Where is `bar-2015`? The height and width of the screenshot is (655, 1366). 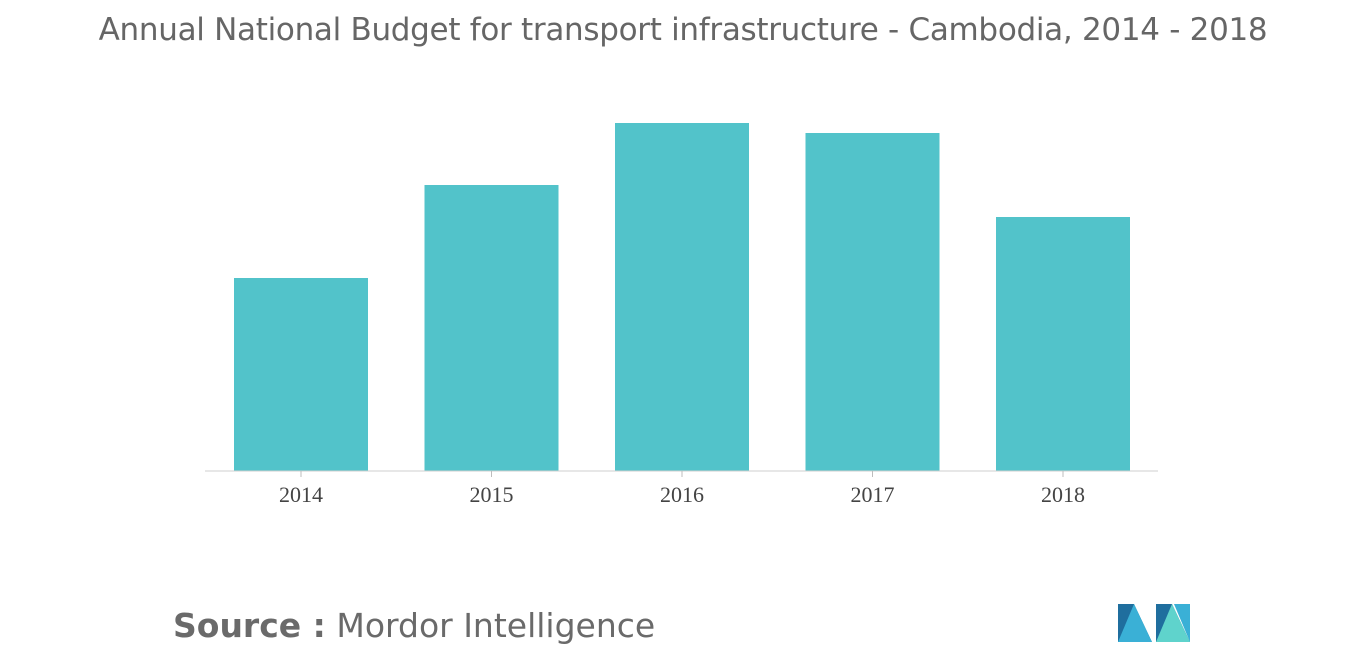 bar-2015 is located at coordinates (491, 328).